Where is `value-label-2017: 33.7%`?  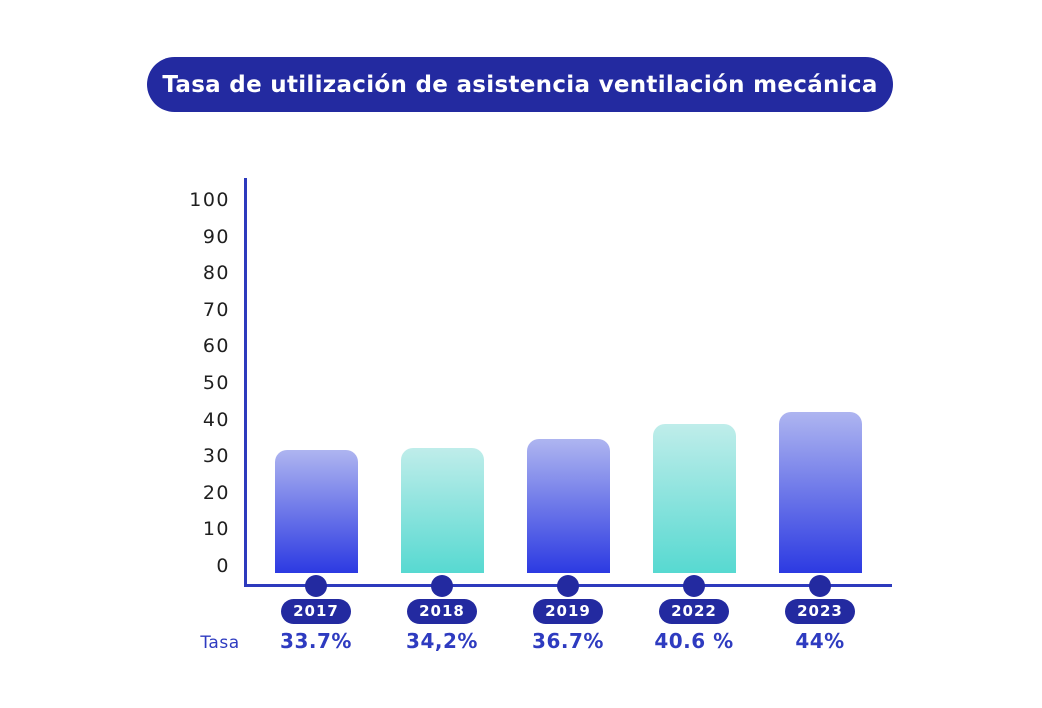
value-label-2017: 33.7% is located at coordinates (316, 641).